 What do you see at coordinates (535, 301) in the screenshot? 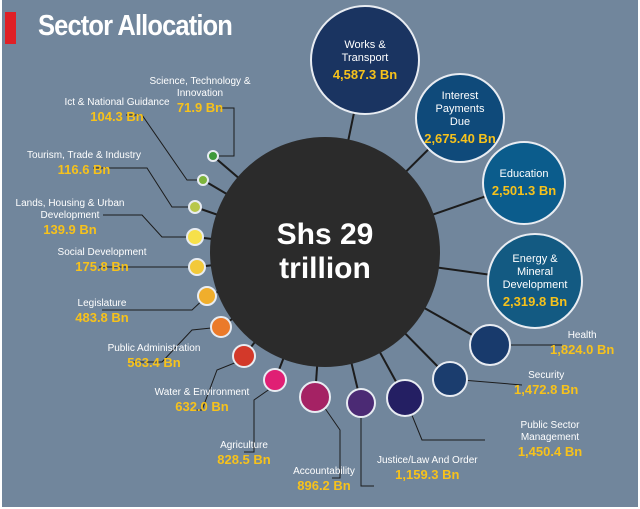
I see `sector-value: 2,319.8 Bn` at bounding box center [535, 301].